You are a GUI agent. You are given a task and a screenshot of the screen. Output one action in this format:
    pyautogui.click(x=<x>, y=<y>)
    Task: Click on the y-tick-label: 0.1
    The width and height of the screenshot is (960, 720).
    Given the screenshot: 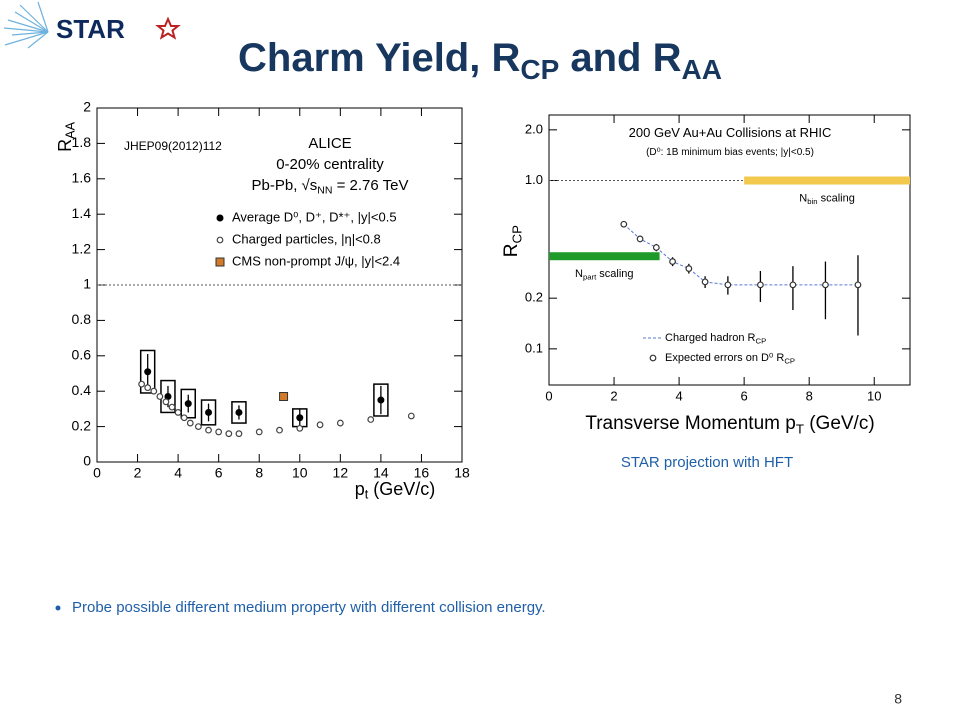 What is the action you would take?
    pyautogui.click(x=534, y=347)
    